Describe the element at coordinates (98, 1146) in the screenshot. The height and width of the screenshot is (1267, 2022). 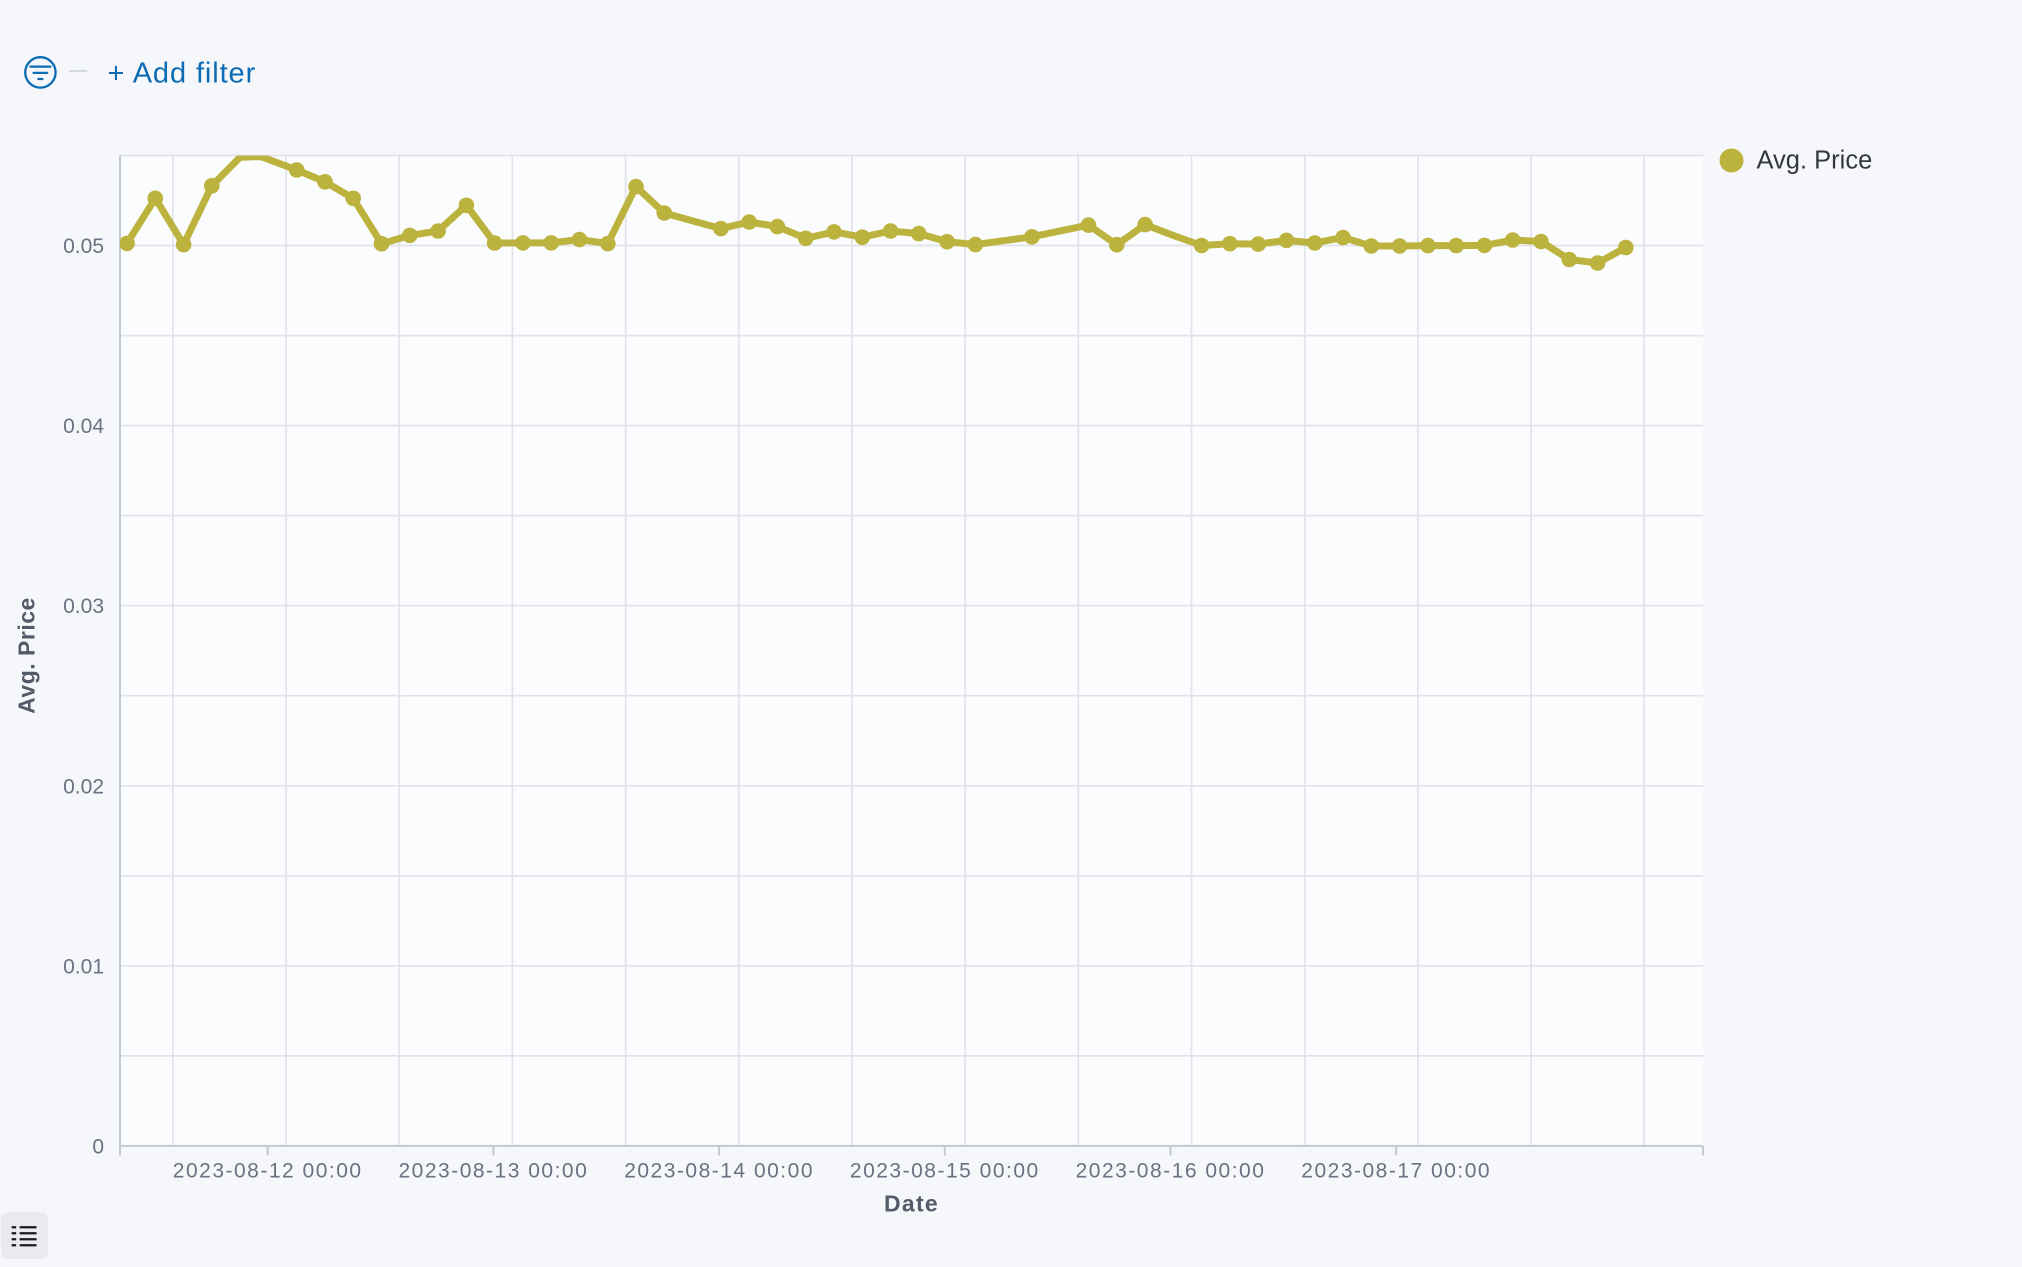
I see `svg-text: 0` at that location.